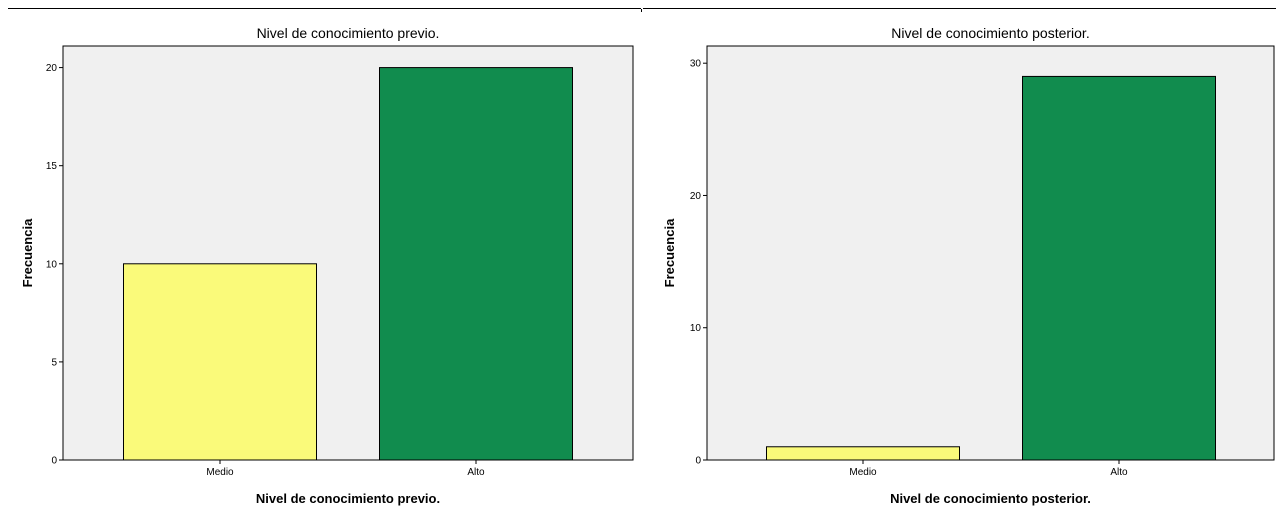  I want to click on x-axis-label: Nivel de conocimiento posterior., so click(990, 498).